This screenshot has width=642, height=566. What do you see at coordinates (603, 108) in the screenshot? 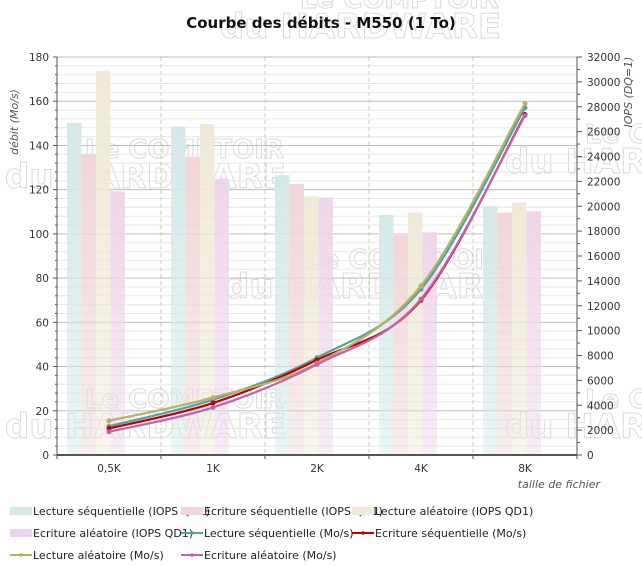
I see `y2-tick-label: 28000` at bounding box center [603, 108].